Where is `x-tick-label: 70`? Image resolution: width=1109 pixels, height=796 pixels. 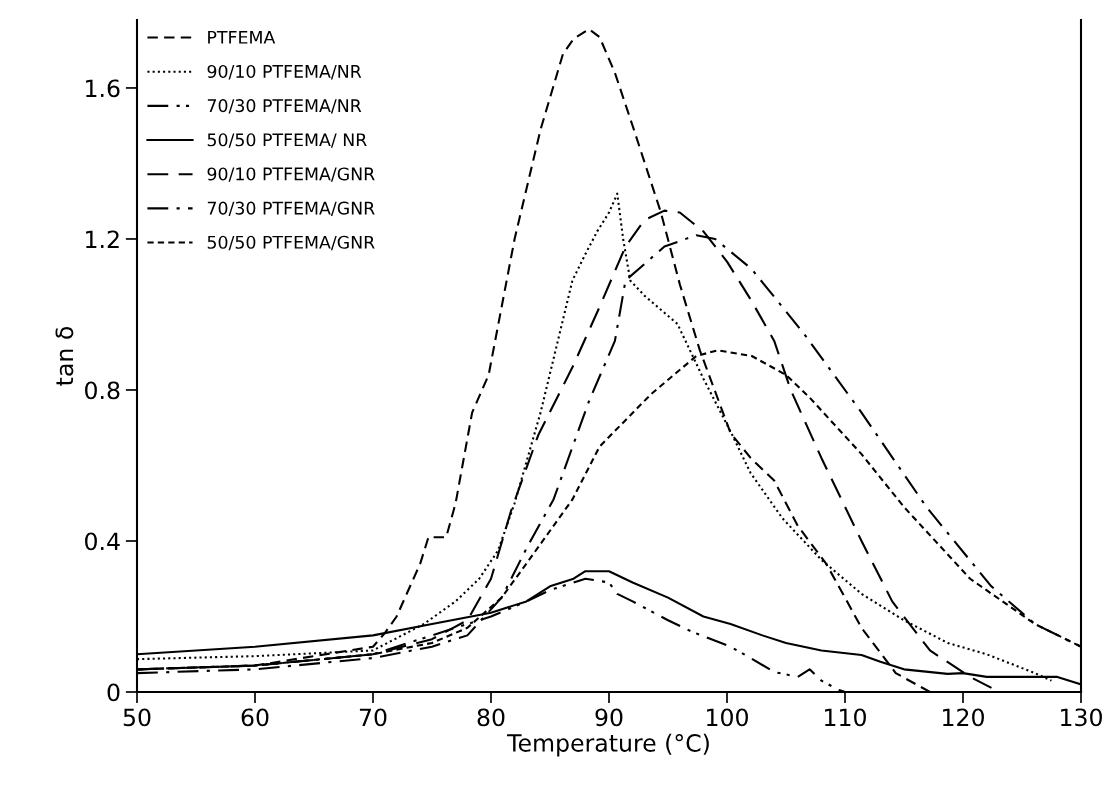 x-tick-label: 70 is located at coordinates (373, 717).